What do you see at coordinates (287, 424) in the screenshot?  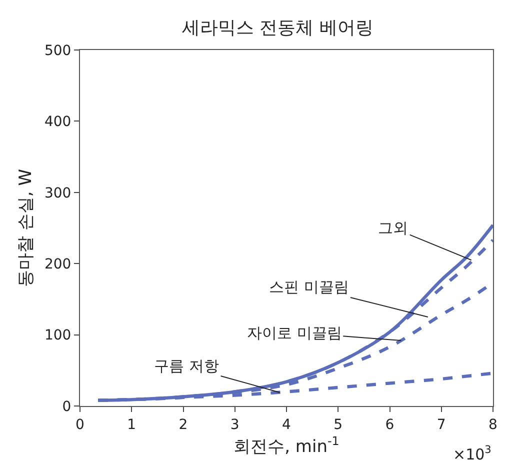 I see `x-tick-label: 4` at bounding box center [287, 424].